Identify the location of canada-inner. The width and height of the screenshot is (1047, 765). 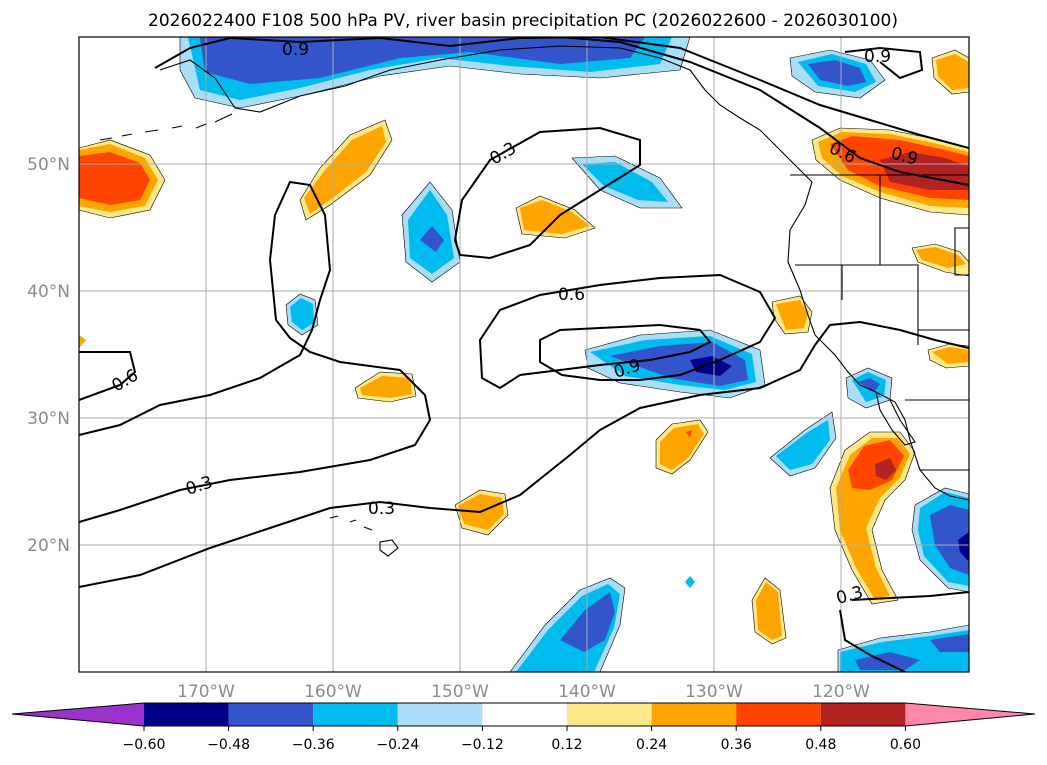
(879, 225).